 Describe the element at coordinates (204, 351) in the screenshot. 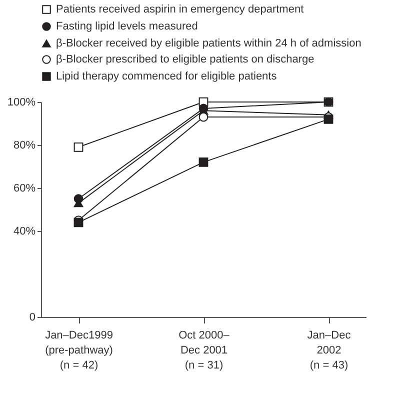

I see `x-tick-label: Oct 2000– Dec 2001 (n = 31)` at that location.